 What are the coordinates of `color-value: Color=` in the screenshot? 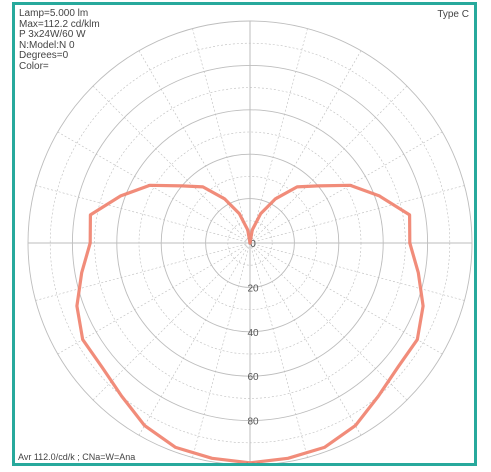 It's located at (34, 66).